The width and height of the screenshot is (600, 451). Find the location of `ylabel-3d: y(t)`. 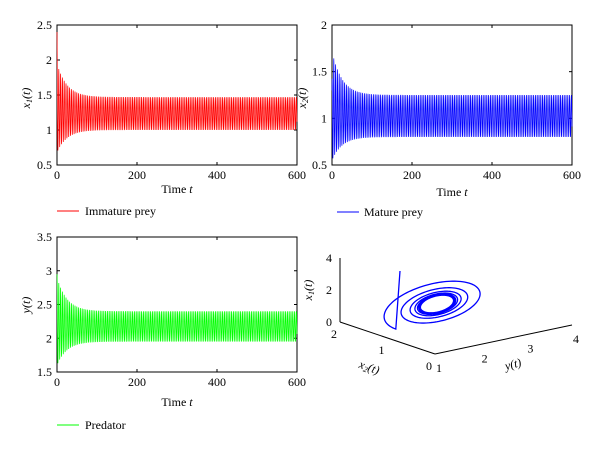

ylabel-3d: y(t) is located at coordinates (512, 364).